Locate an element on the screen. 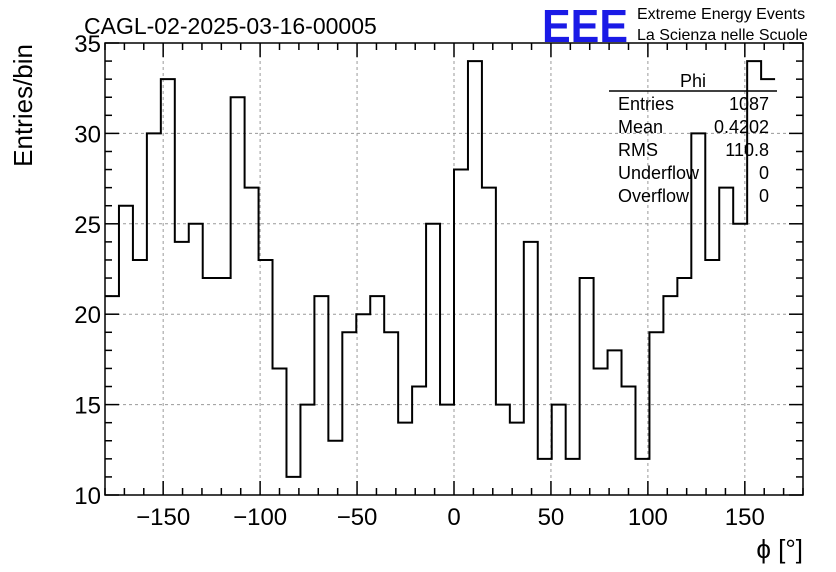  y-tick-labels: 10 15 20 25 30 35 is located at coordinates (87, 270).